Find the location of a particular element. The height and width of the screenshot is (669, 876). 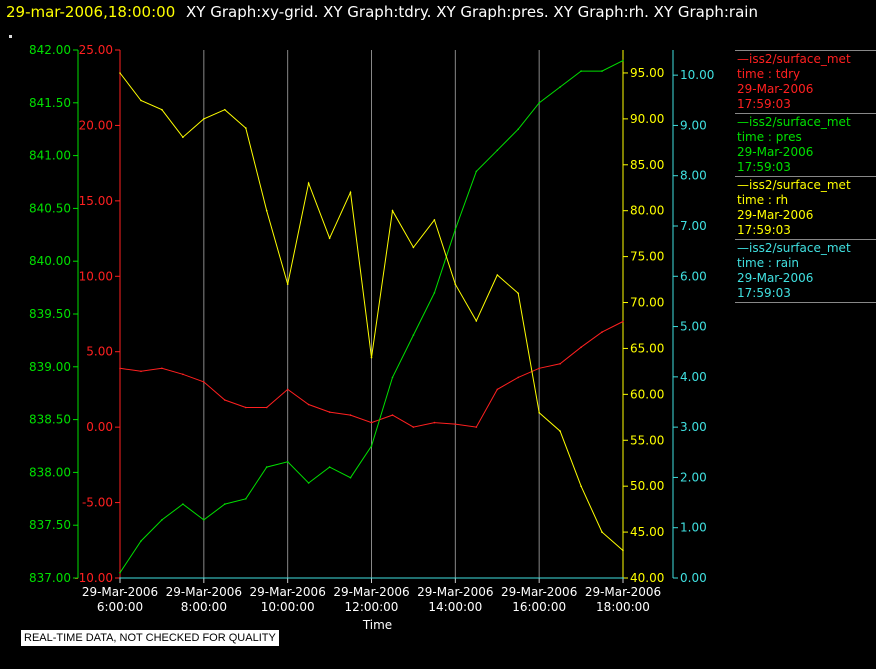

x-tick-label-time: 6:00:00 is located at coordinates (120, 607).